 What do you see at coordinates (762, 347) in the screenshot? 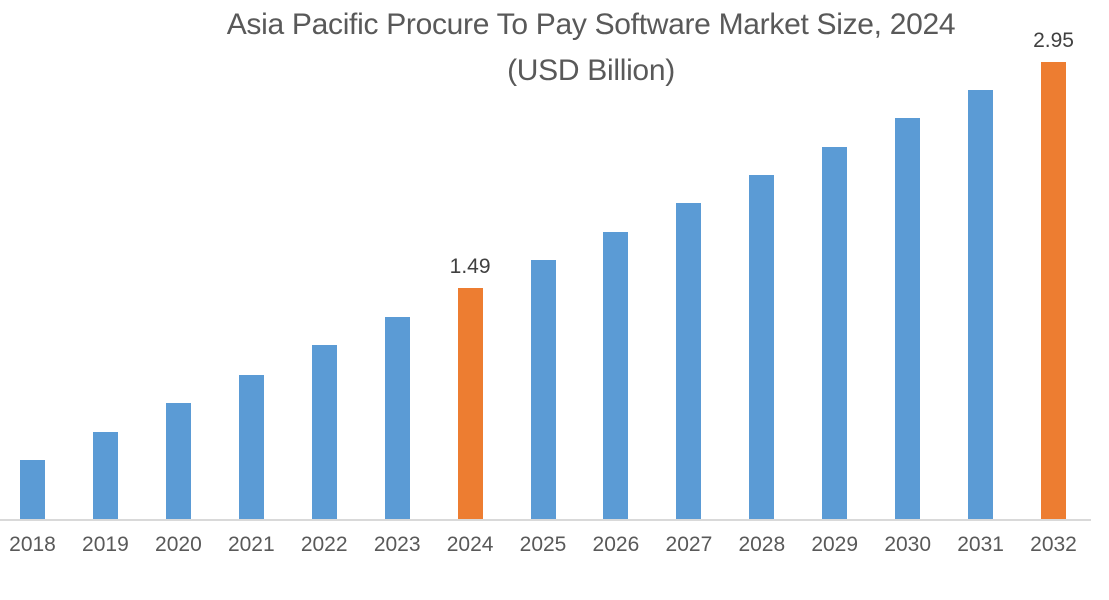
I see `bar-2028` at bounding box center [762, 347].